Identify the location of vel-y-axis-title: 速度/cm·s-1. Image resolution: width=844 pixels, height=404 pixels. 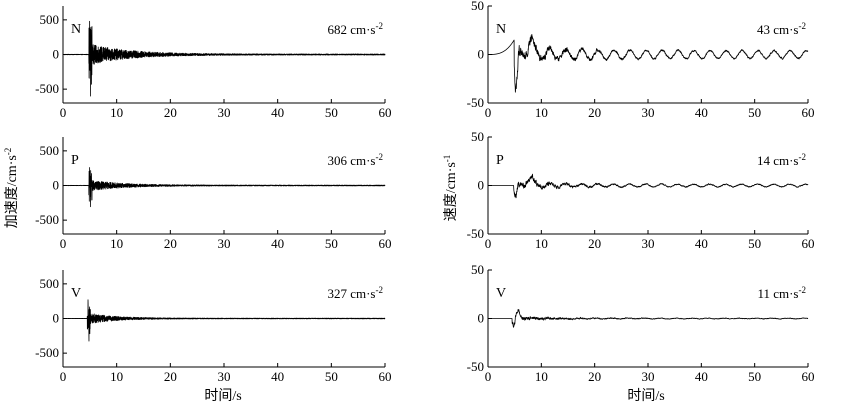
(450, 188).